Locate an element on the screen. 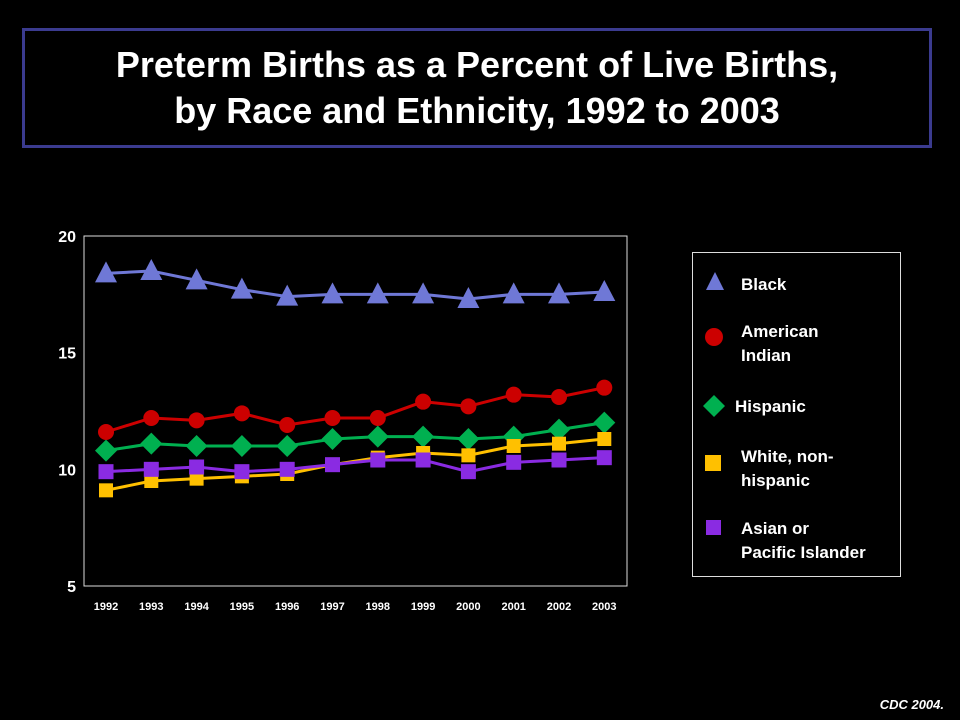 The width and height of the screenshot is (960, 720). x-tick-label: 2000 is located at coordinates (468, 607).